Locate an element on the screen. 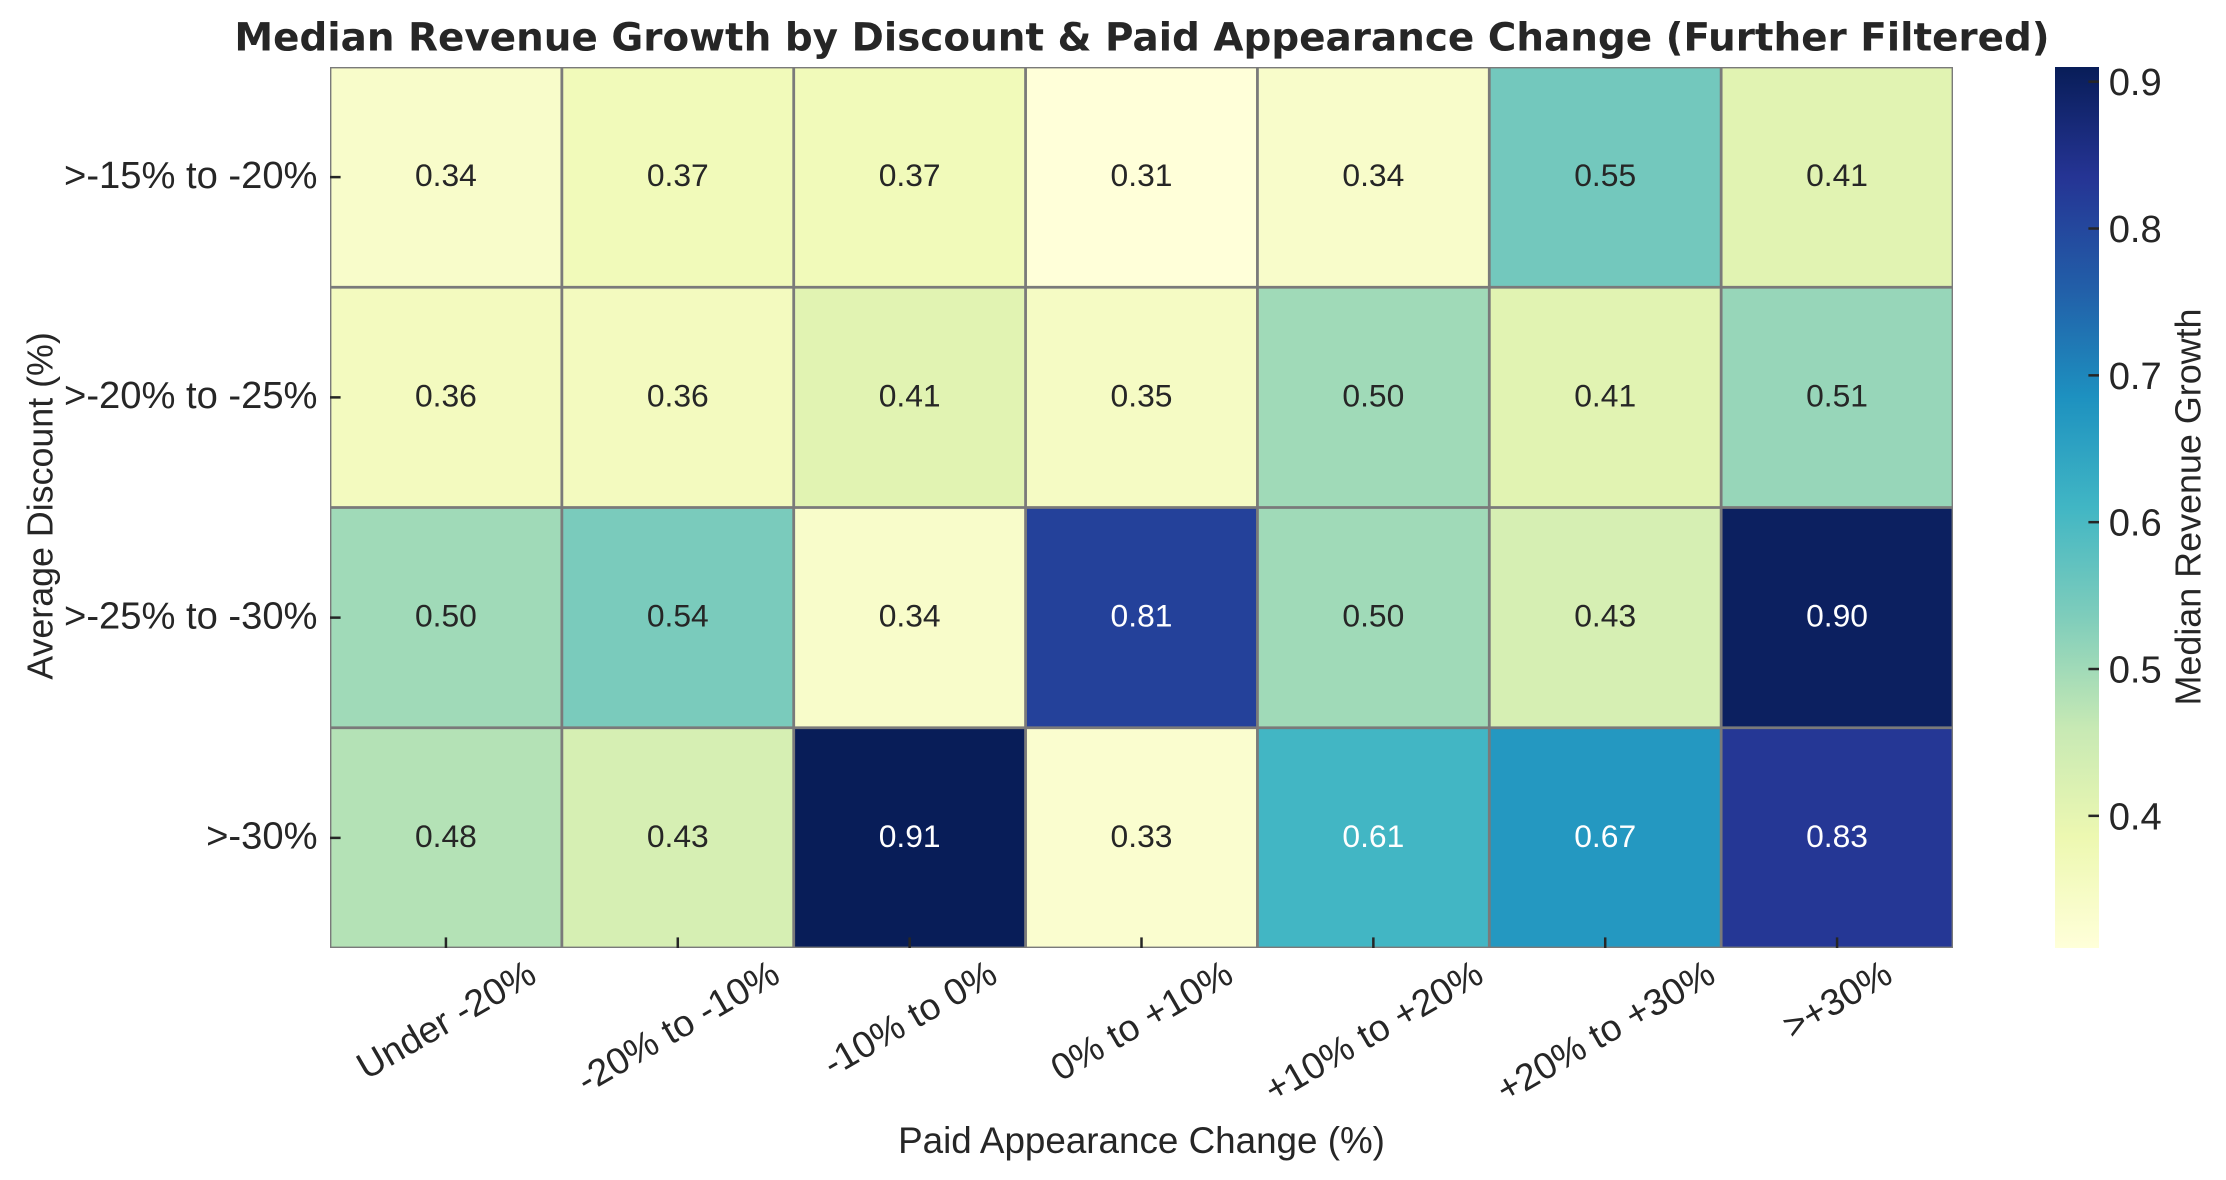  svg-text: >-30% is located at coordinates (261, 836).